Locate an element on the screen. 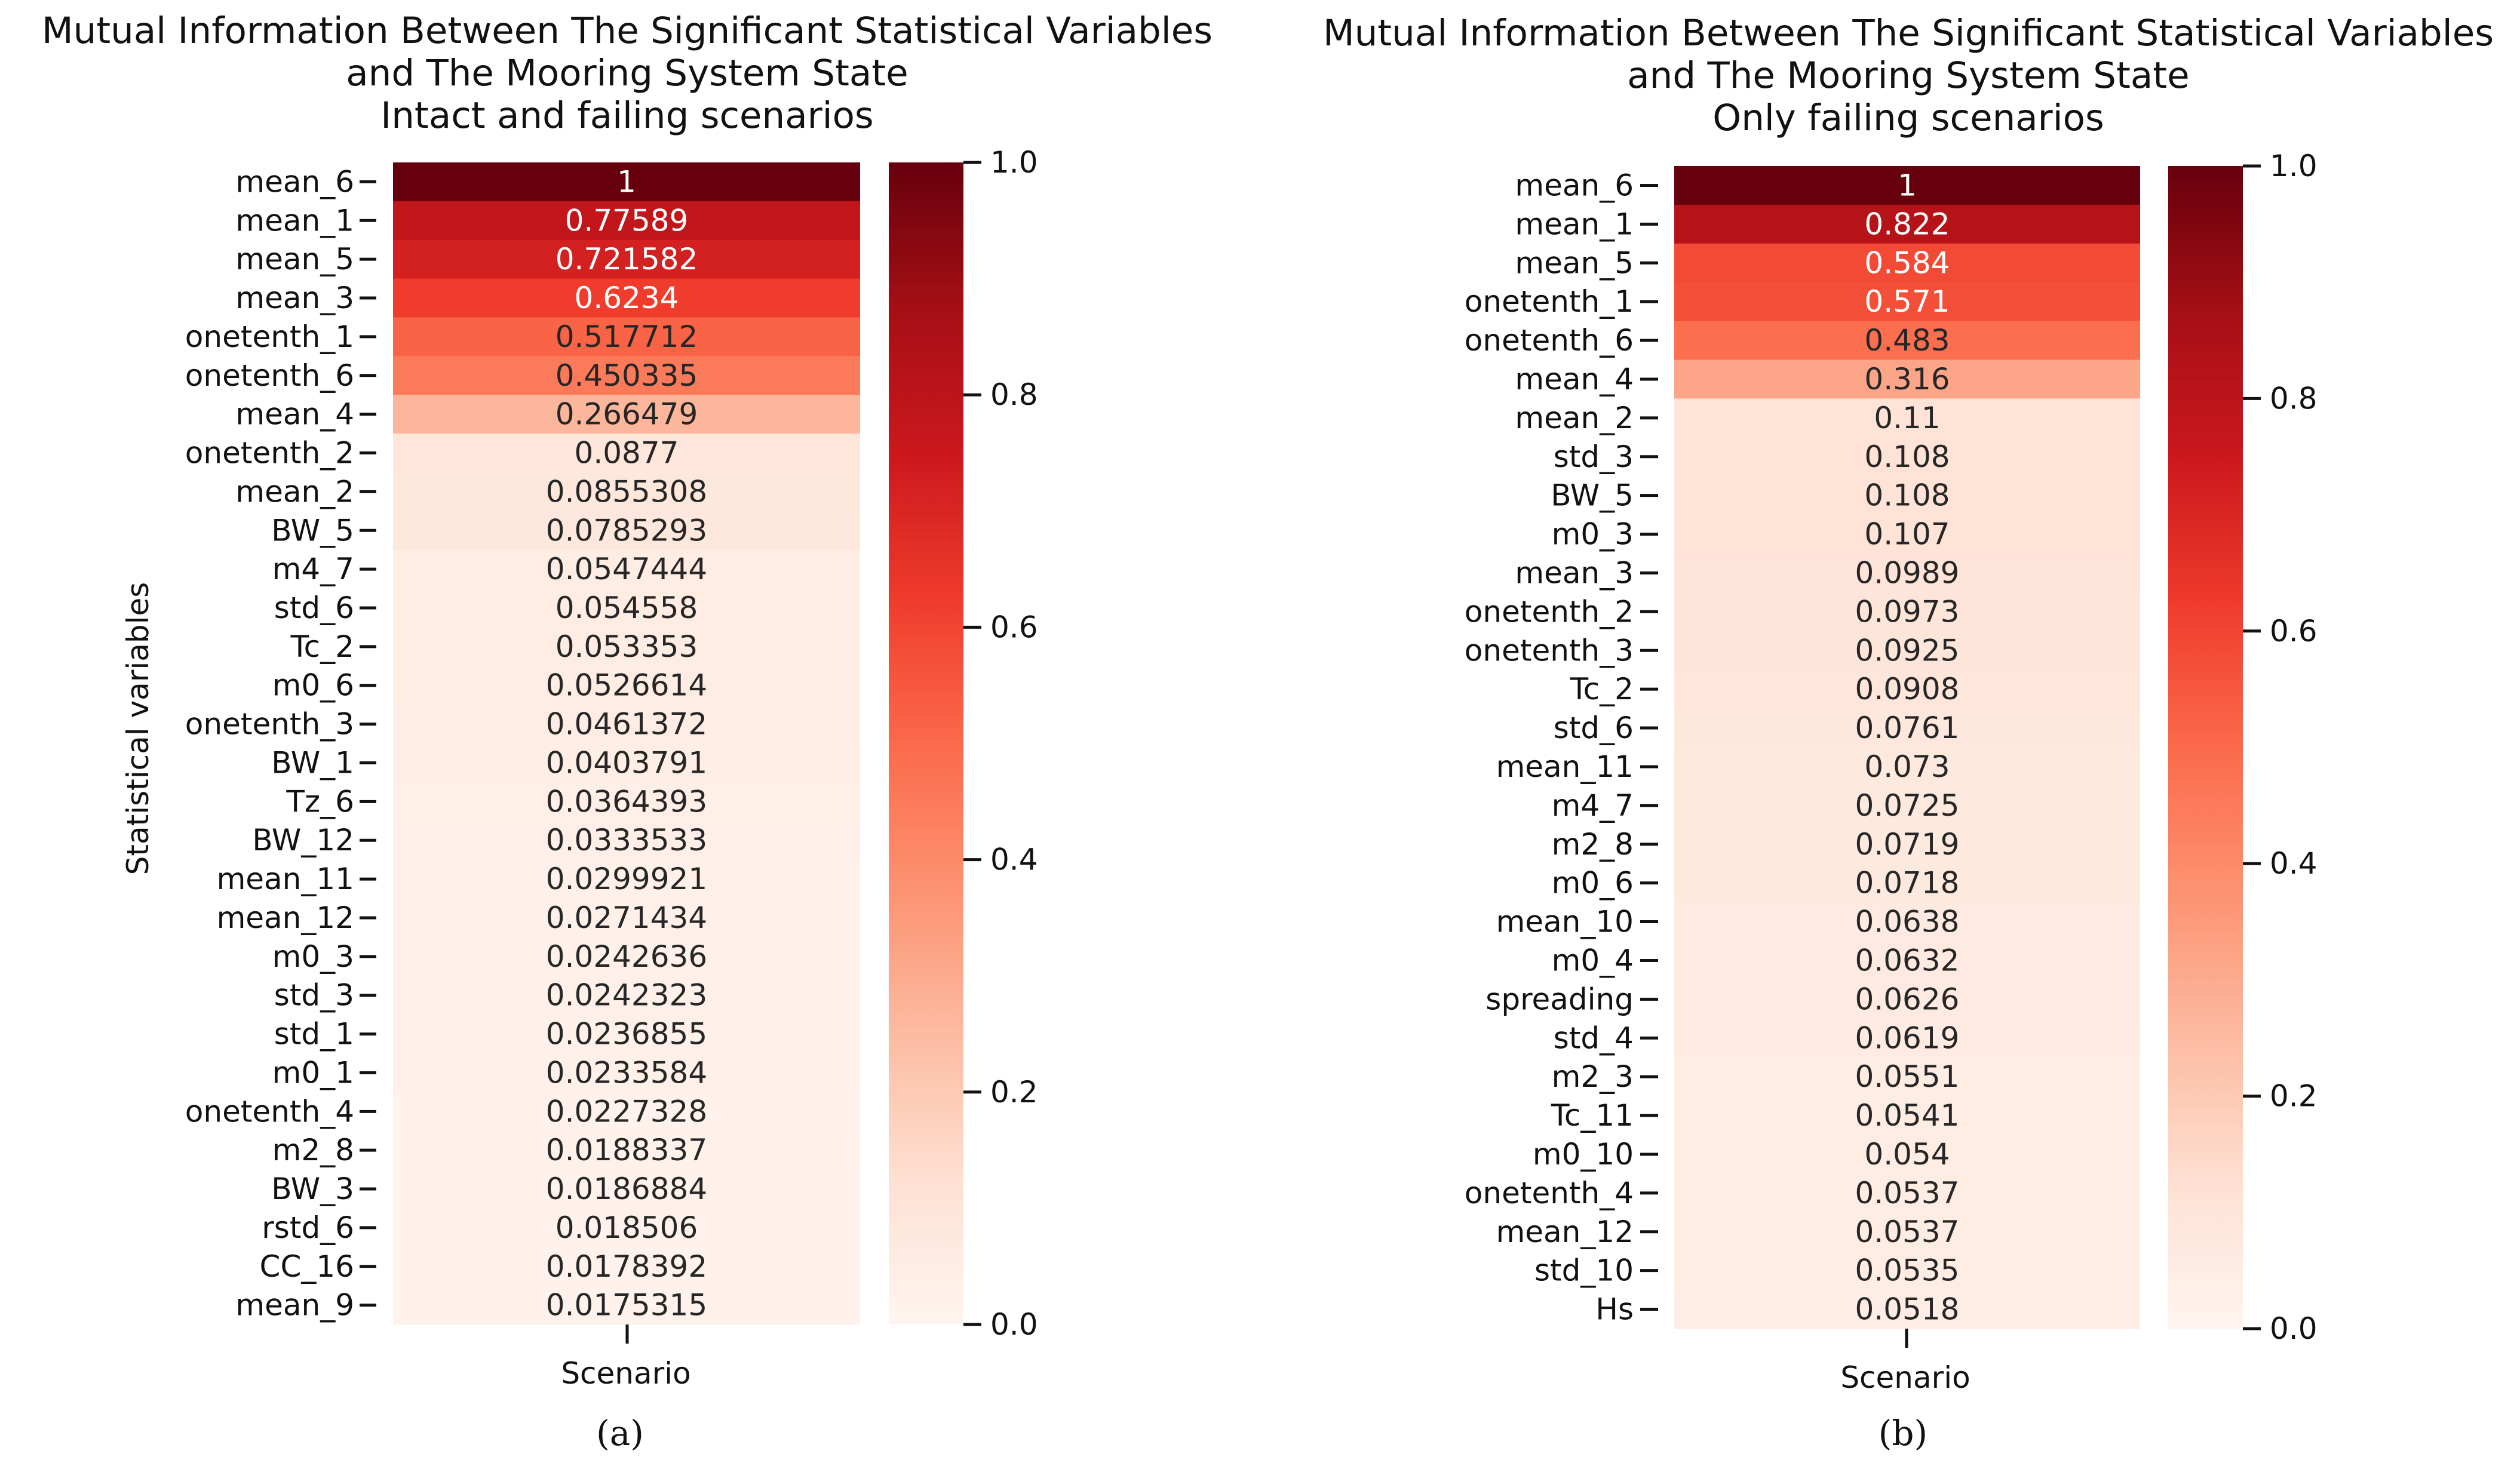 This screenshot has height=1466, width=2520. cell-value-label: 0.0242636 is located at coordinates (626, 957).